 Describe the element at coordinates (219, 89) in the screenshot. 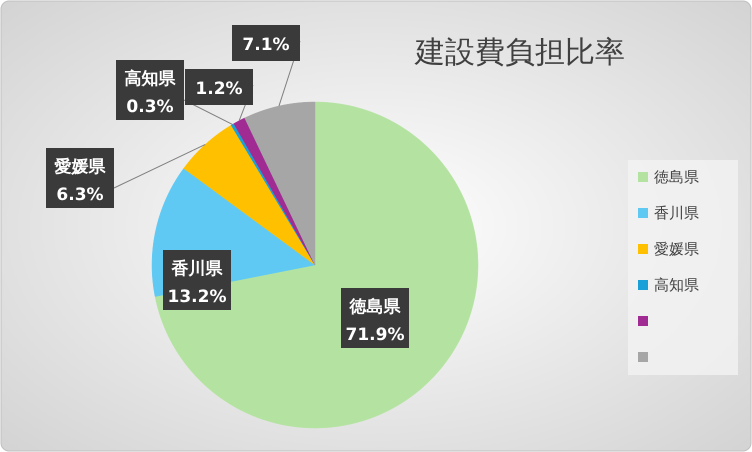

I see `data-label: 1.2%` at that location.